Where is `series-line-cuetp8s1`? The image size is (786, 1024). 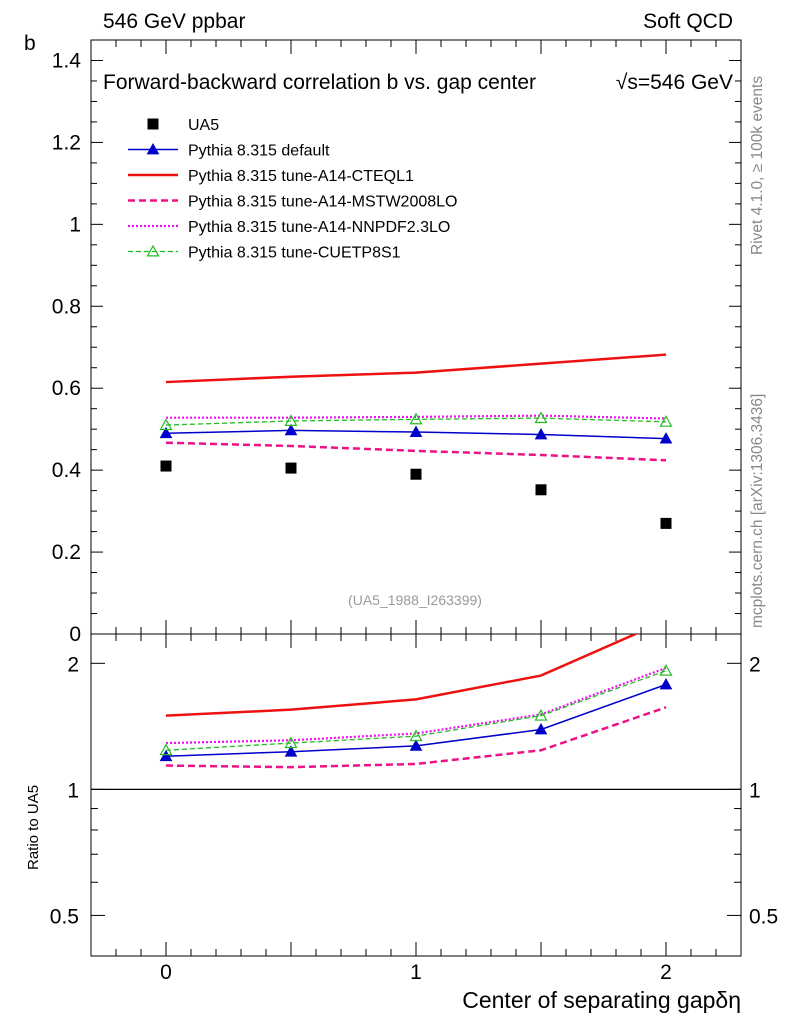
series-line-cuetp8s1 is located at coordinates (416, 421).